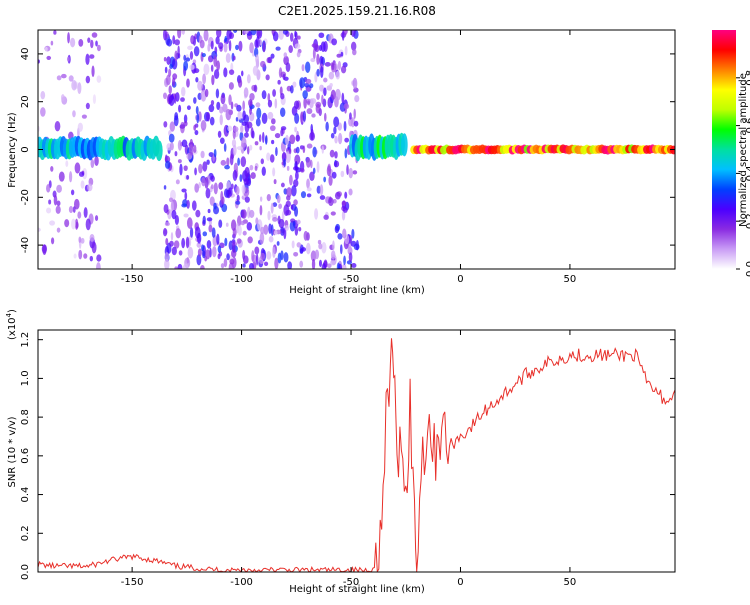 This screenshot has height=605, width=750. Describe the element at coordinates (12, 150) in the screenshot. I see `spectrogram-y-label: Frequency (Hz)` at that location.